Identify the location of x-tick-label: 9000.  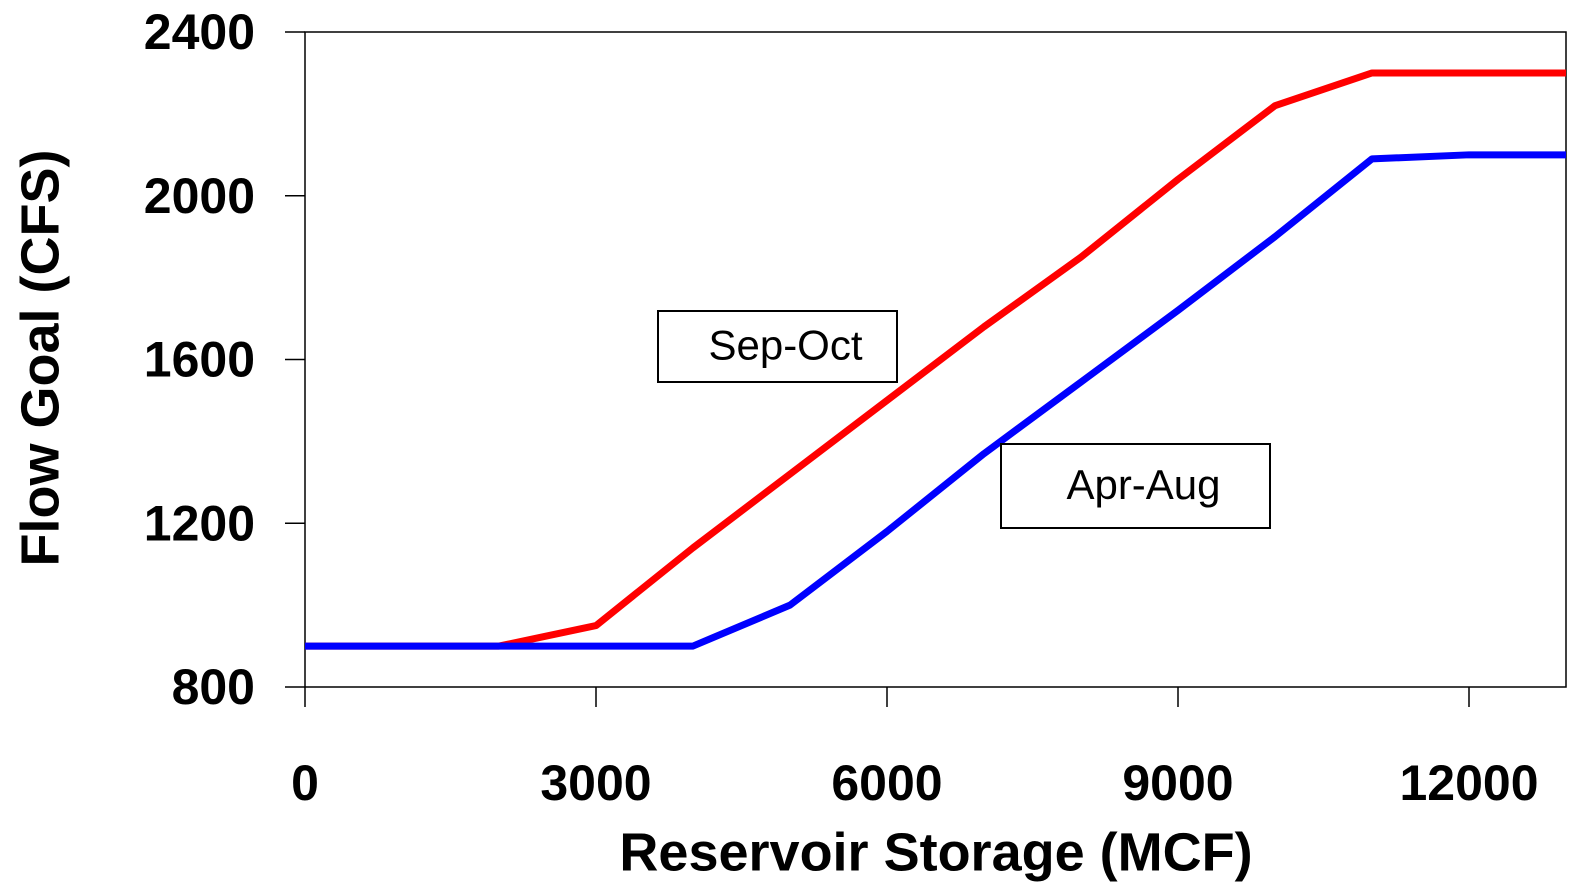
(1177, 783).